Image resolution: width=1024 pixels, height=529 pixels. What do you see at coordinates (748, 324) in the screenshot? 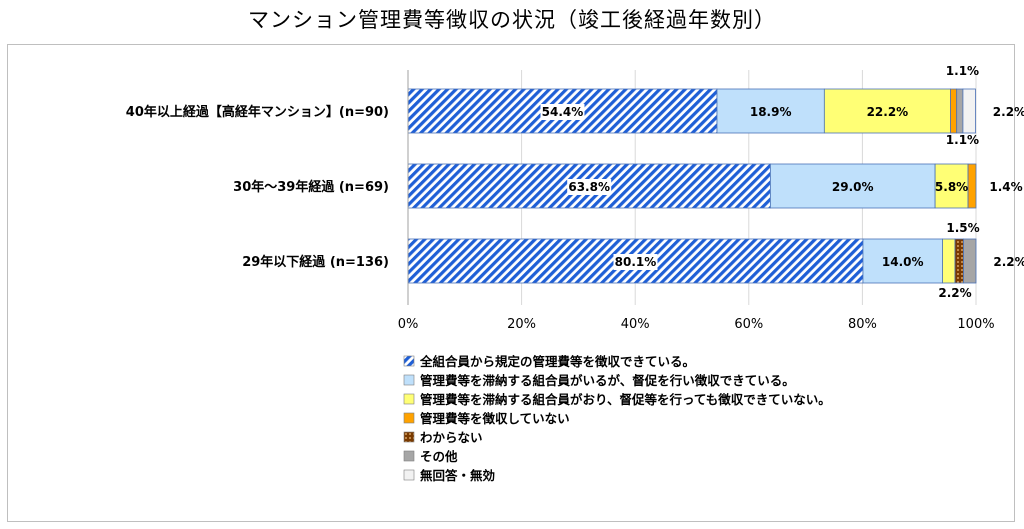
I see `x-tick-label: 60%` at bounding box center [748, 324].